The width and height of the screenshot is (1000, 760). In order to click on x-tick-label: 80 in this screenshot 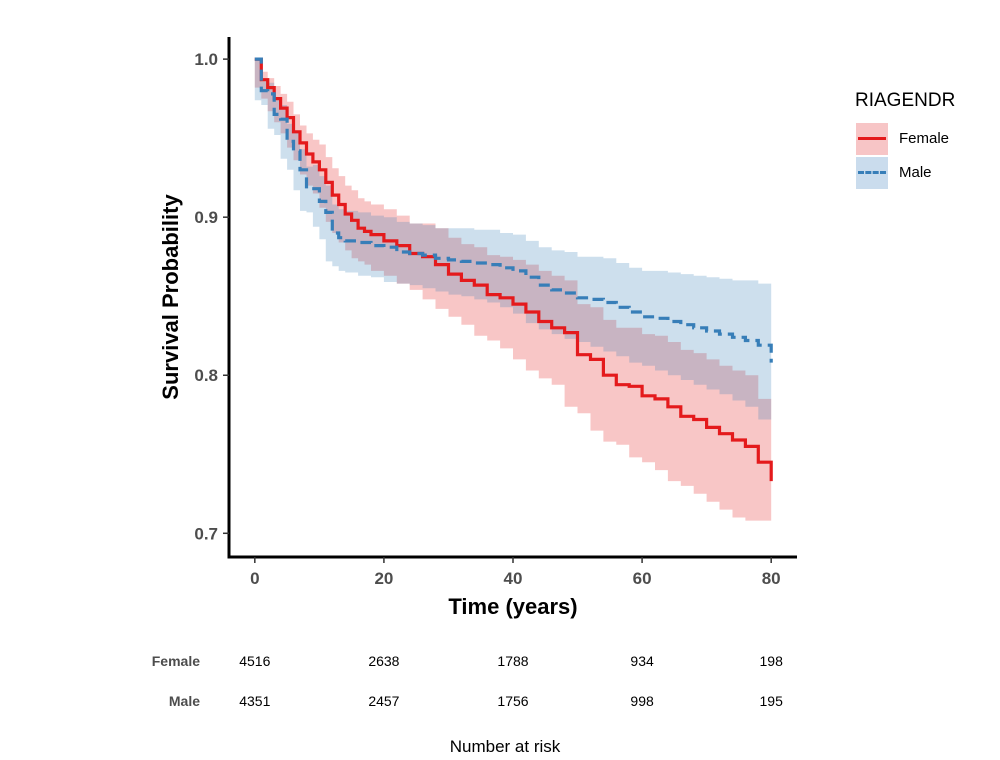, I will do `click(771, 578)`.